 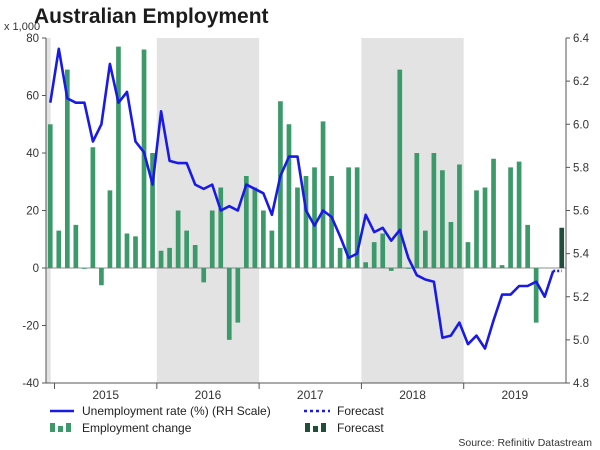 What do you see at coordinates (32, 97) in the screenshot?
I see `left-tick-label: 60` at bounding box center [32, 97].